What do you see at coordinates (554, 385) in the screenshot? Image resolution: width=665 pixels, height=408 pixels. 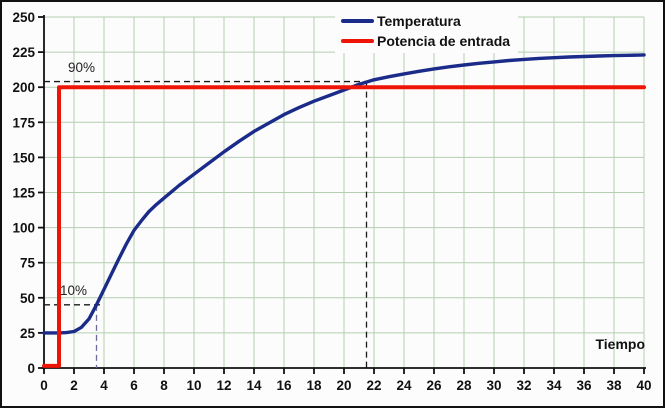 I see `x-tick-label: 34` at bounding box center [554, 385].